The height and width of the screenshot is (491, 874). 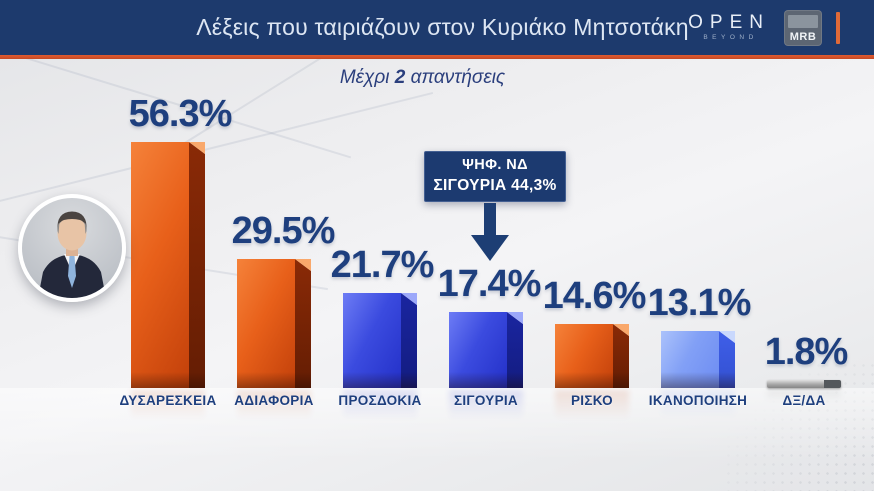 What do you see at coordinates (838, 27) in the screenshot?
I see `accent-divider` at bounding box center [838, 27].